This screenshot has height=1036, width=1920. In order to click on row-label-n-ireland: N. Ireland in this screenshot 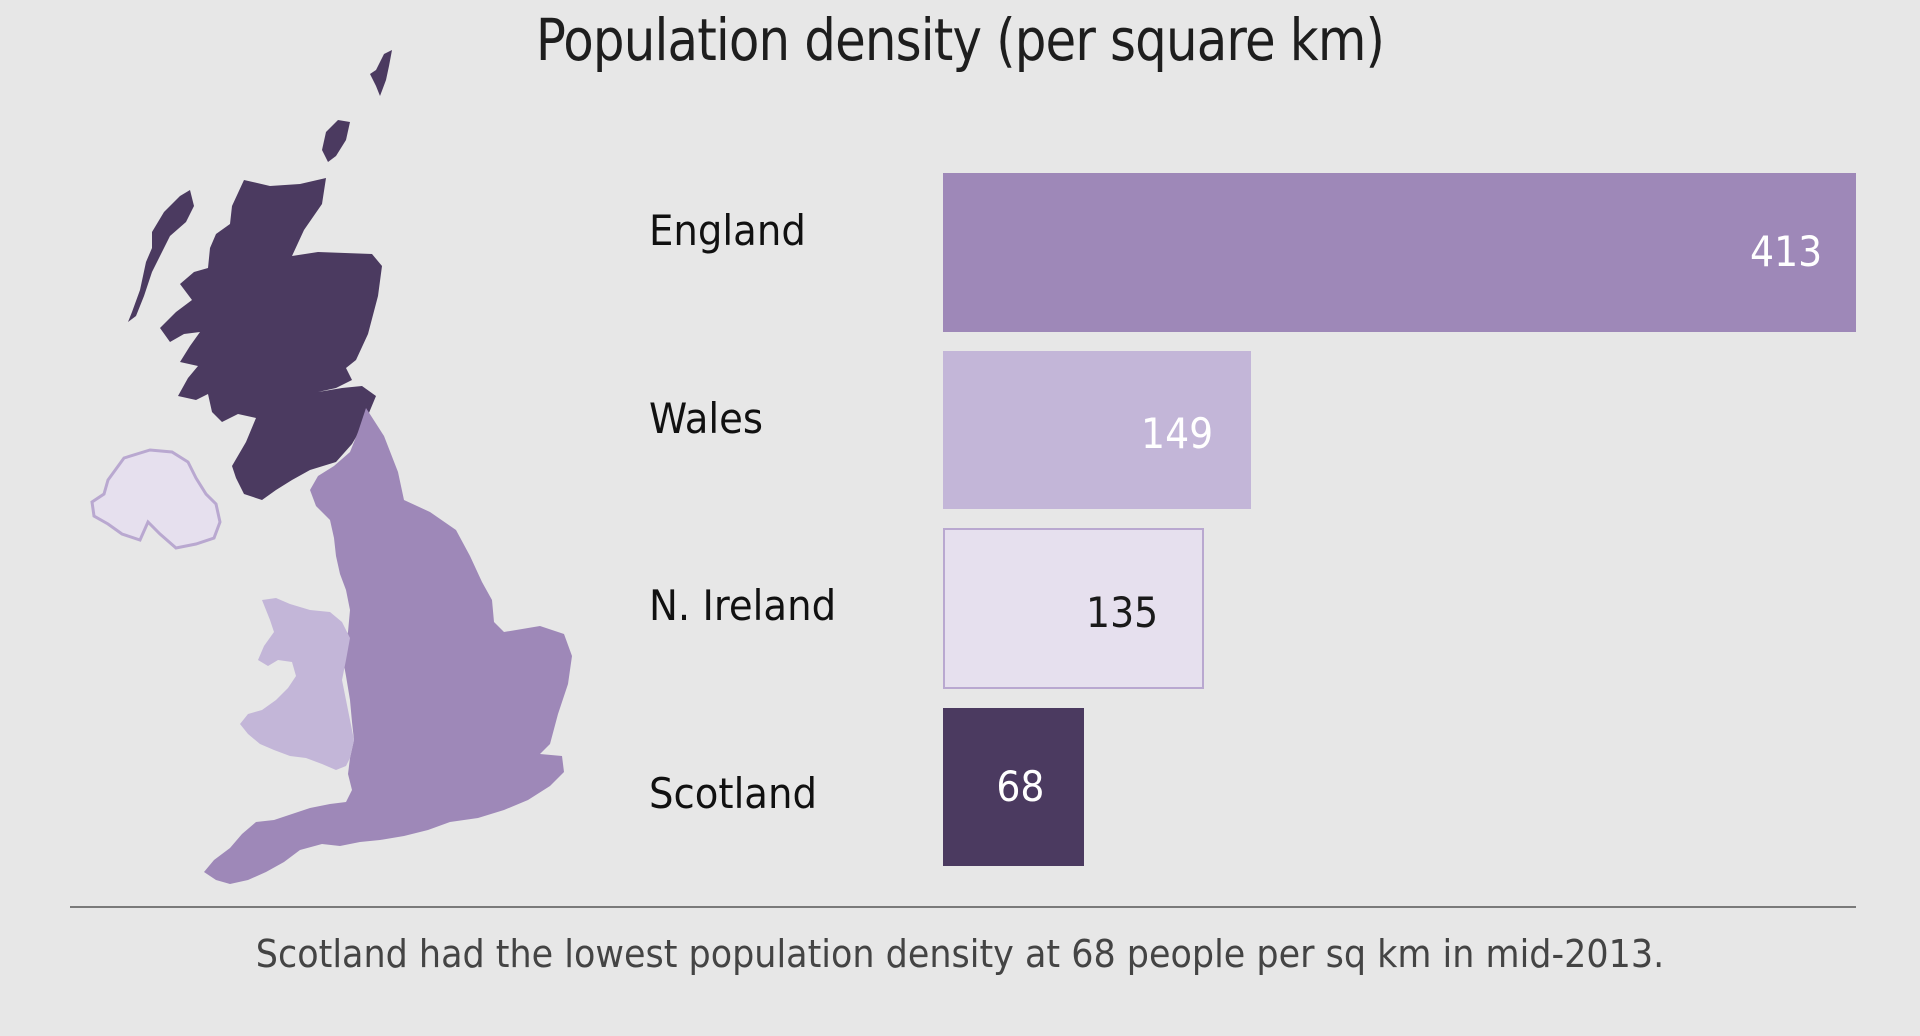, I will do `click(743, 605)`.